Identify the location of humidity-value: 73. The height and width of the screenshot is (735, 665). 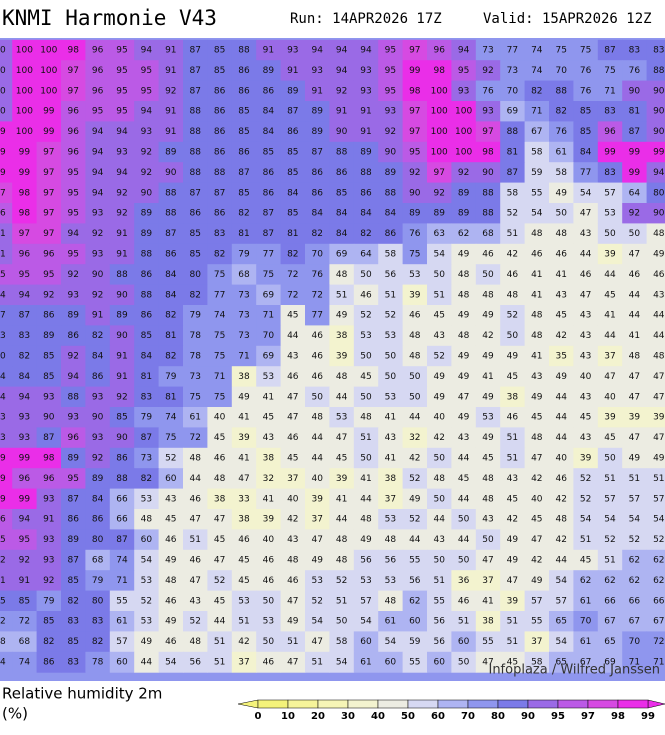
(512, 71).